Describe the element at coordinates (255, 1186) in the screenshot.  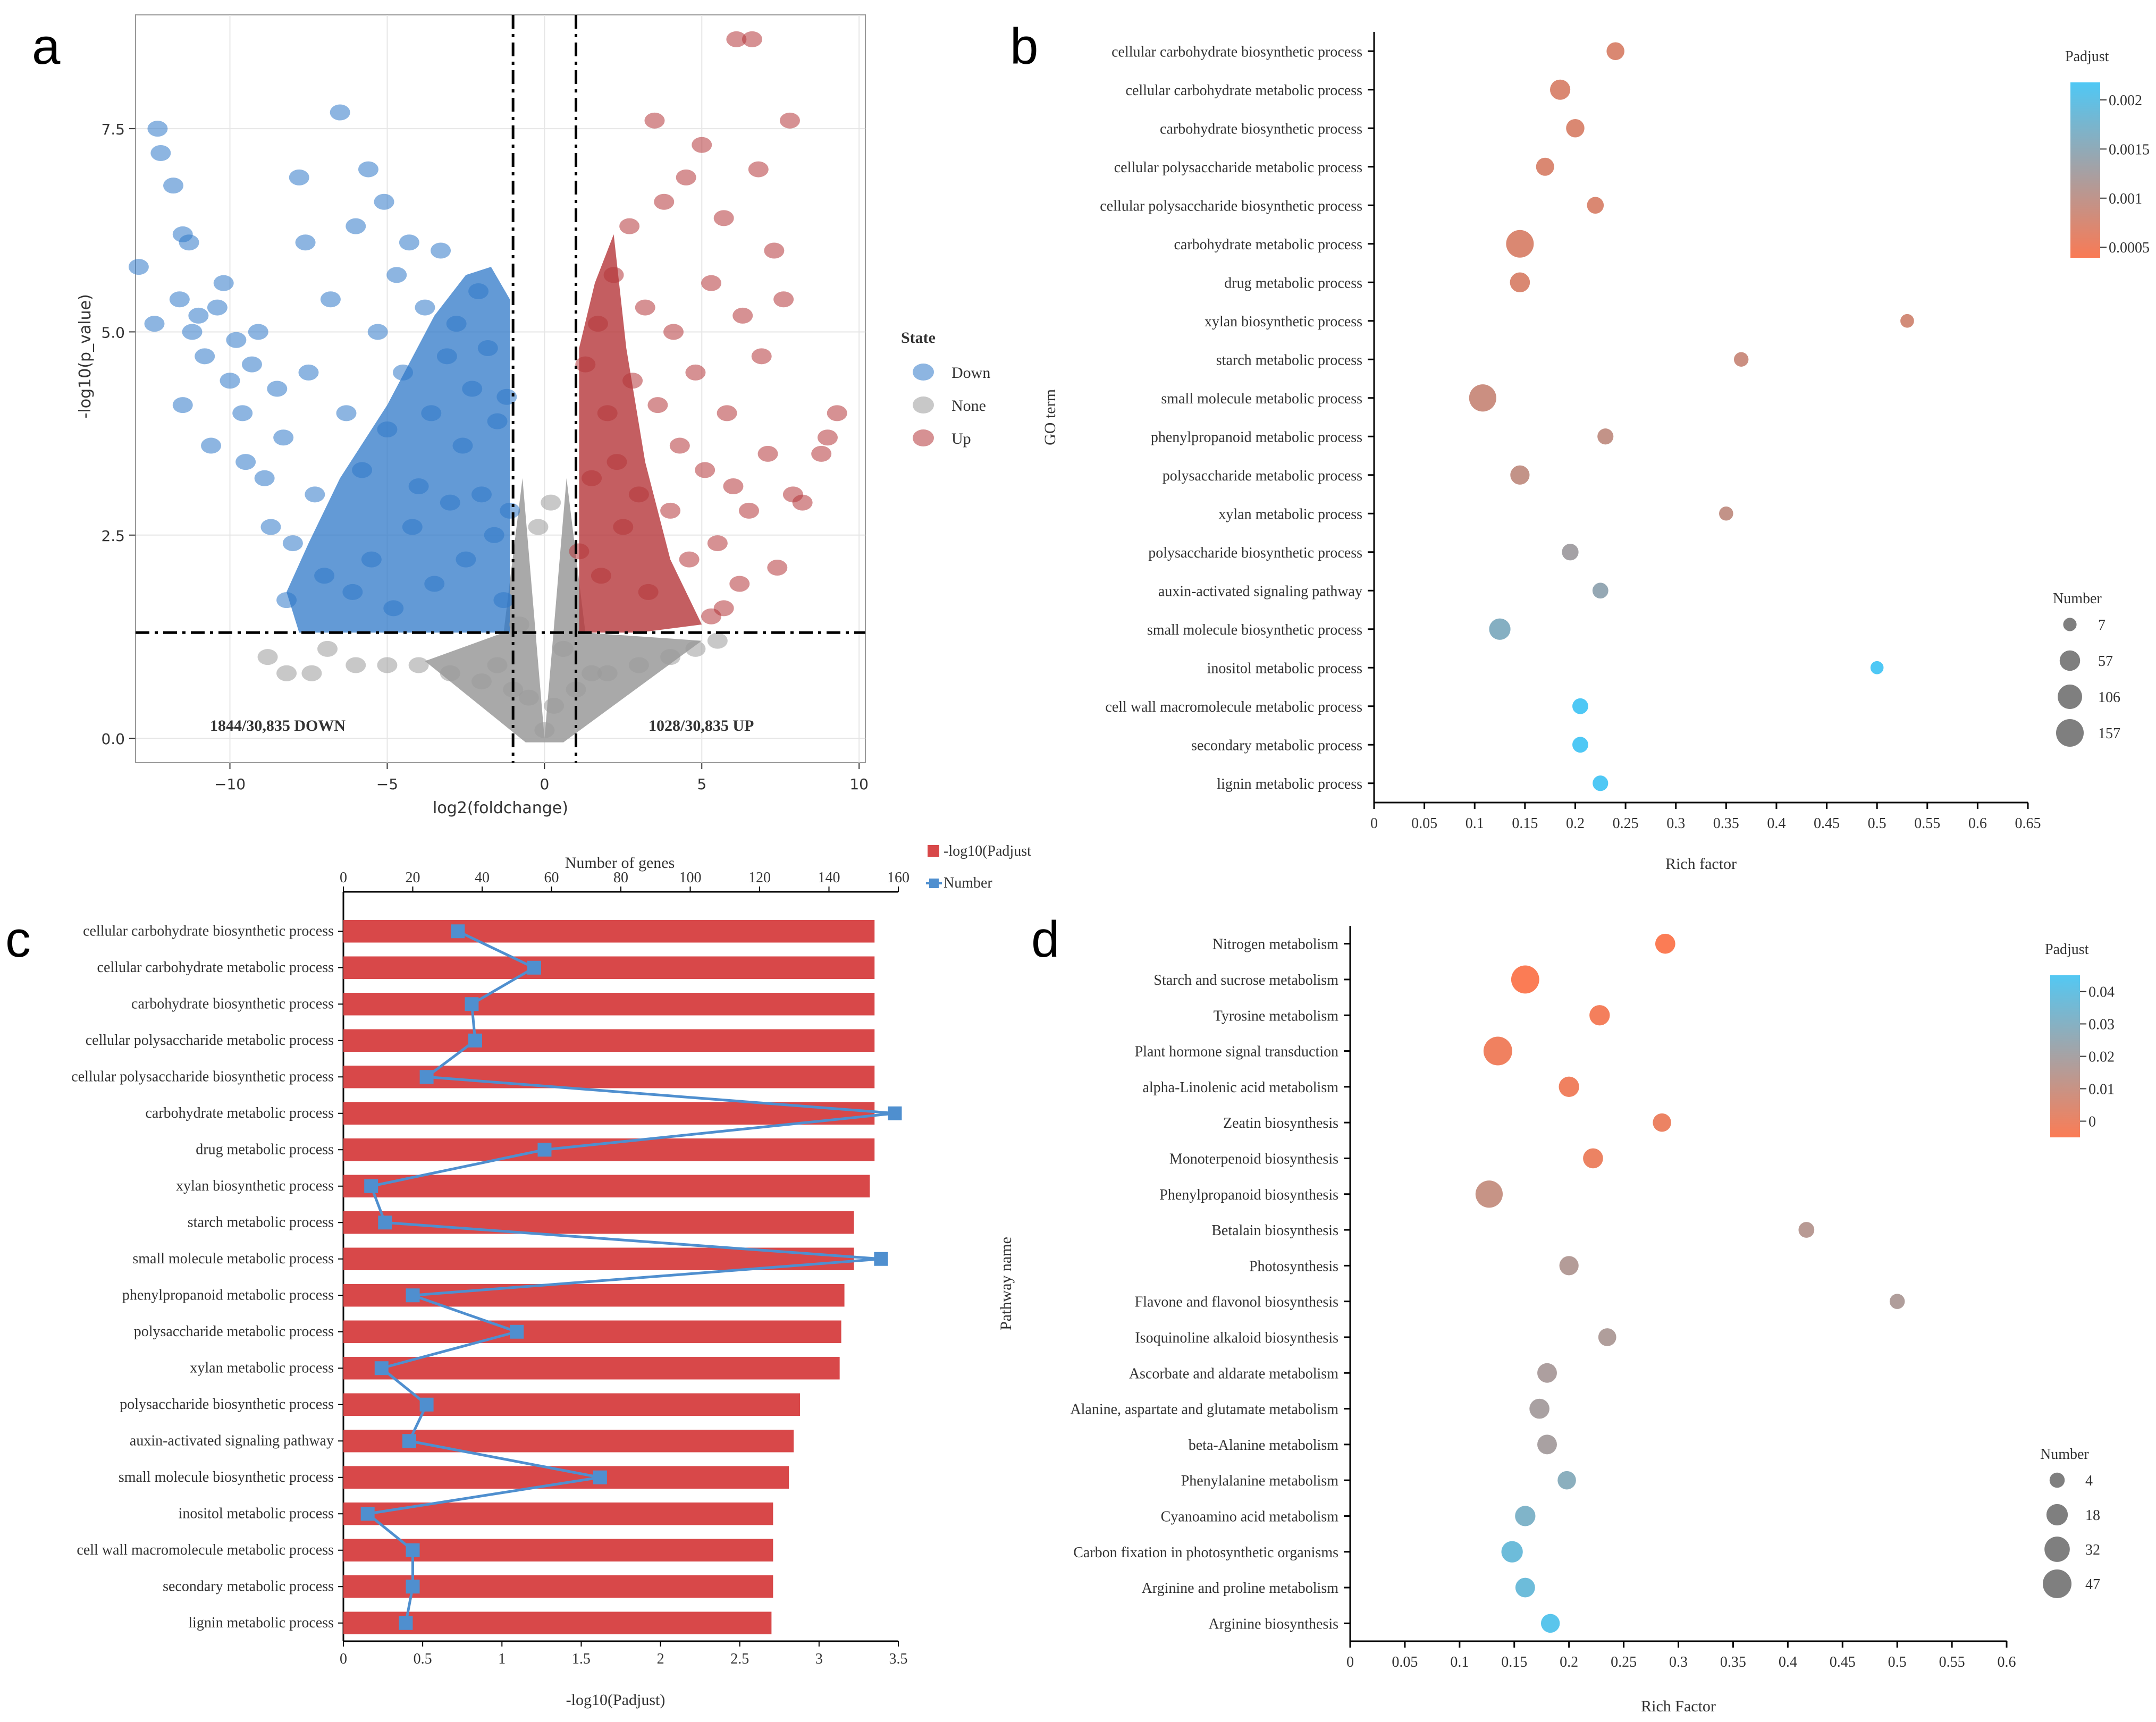
I see `y-tick-label: xylan biosynthetic process` at that location.